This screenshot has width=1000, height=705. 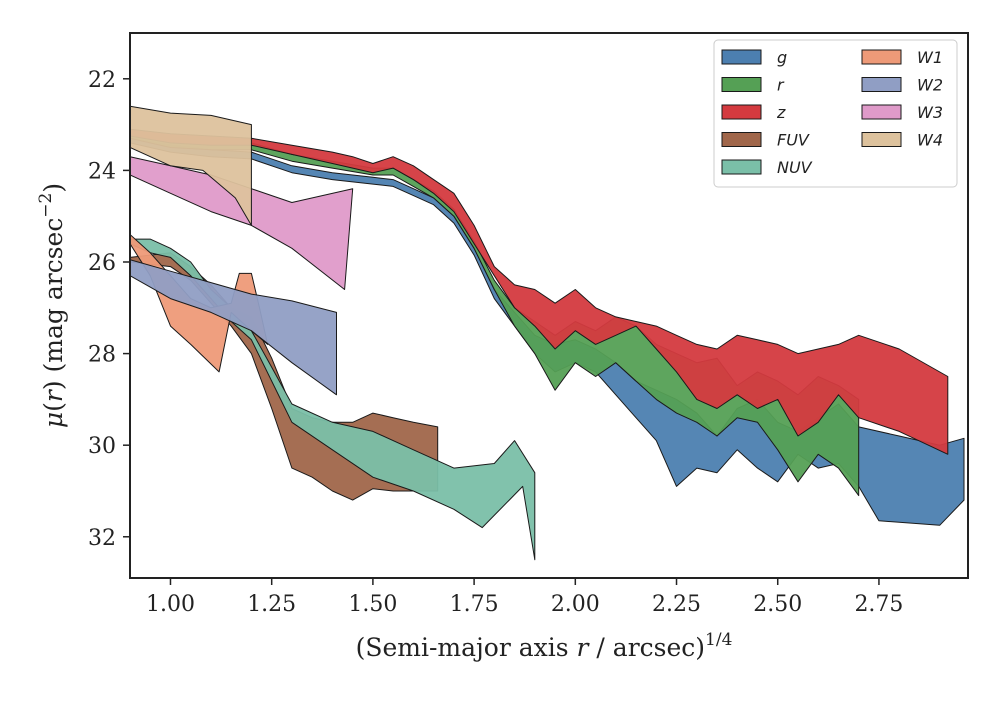 What do you see at coordinates (741, 57) in the screenshot?
I see `legend-swatch-g` at bounding box center [741, 57].